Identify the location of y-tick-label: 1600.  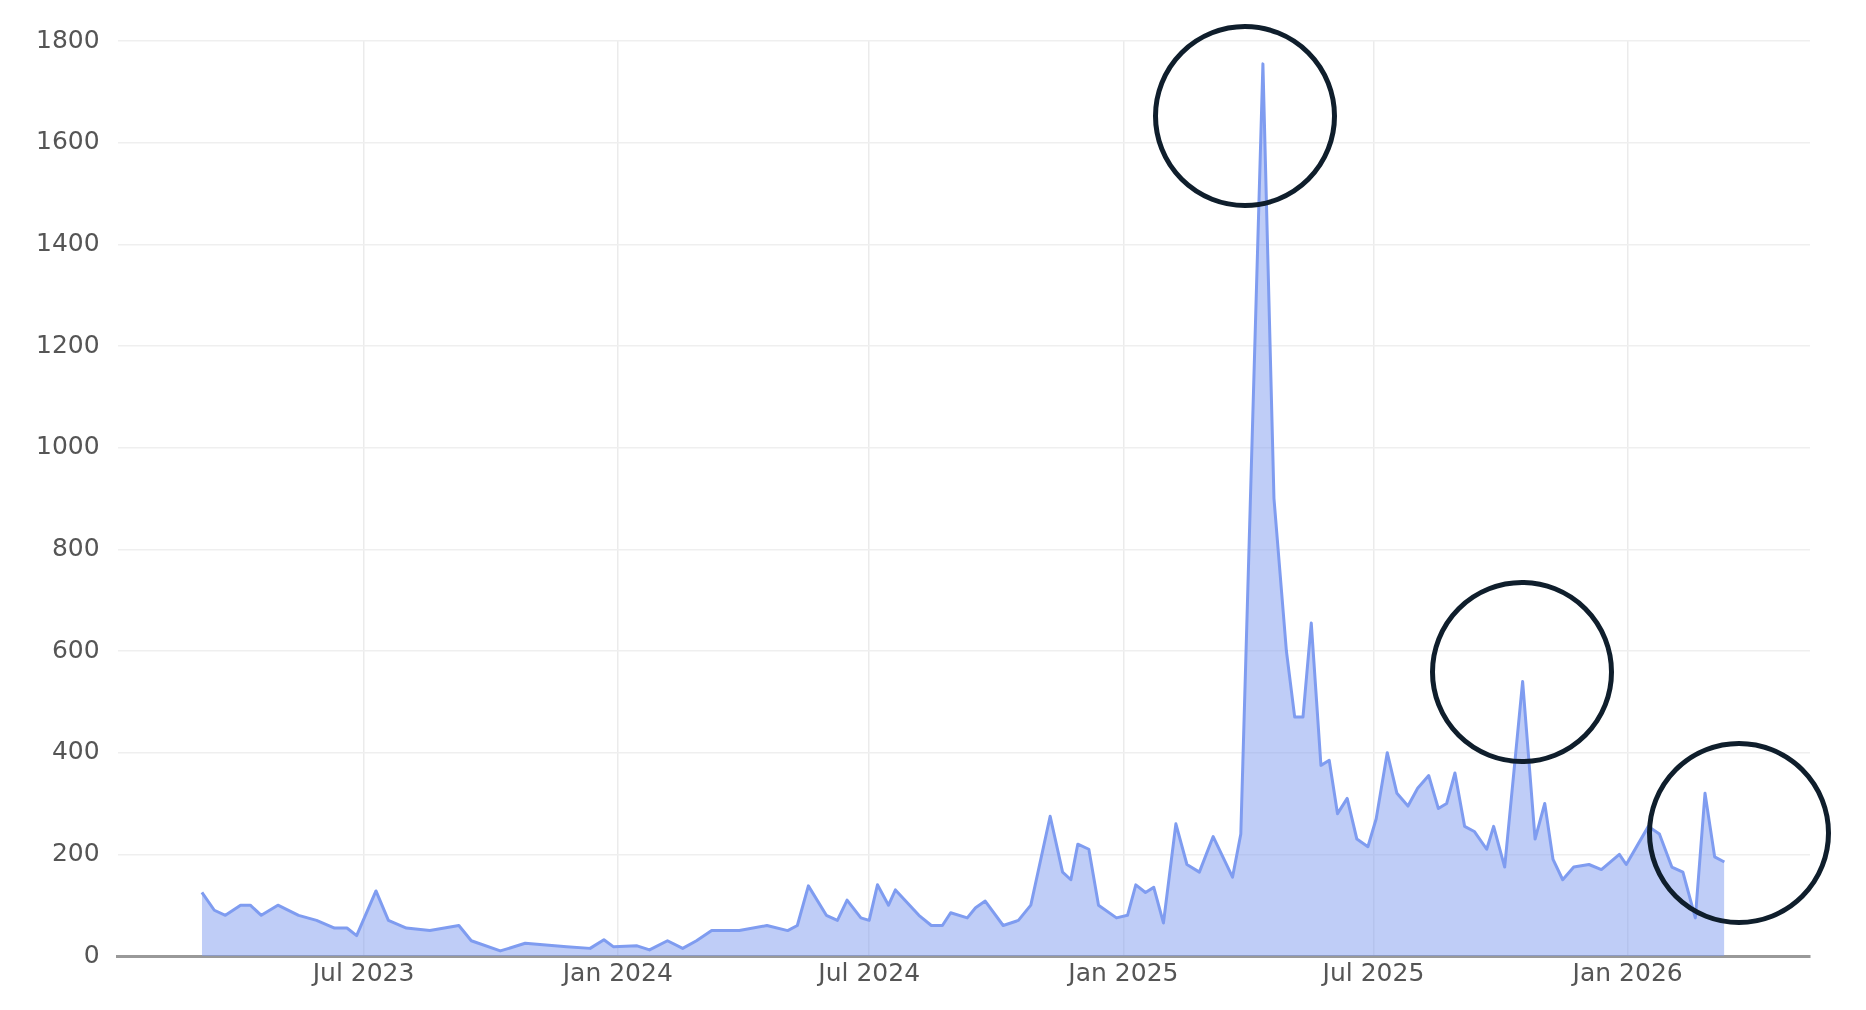
(68, 141).